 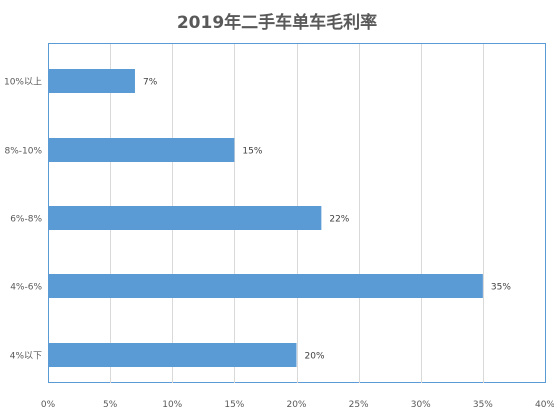 What do you see at coordinates (26, 220) in the screenshot?
I see `category-label: 6%-8%` at bounding box center [26, 220].